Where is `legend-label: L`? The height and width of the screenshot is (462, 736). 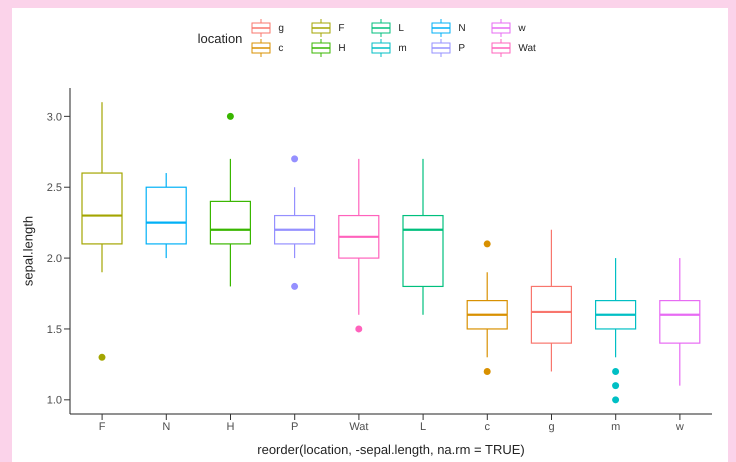
legend-label: L is located at coordinates (401, 28).